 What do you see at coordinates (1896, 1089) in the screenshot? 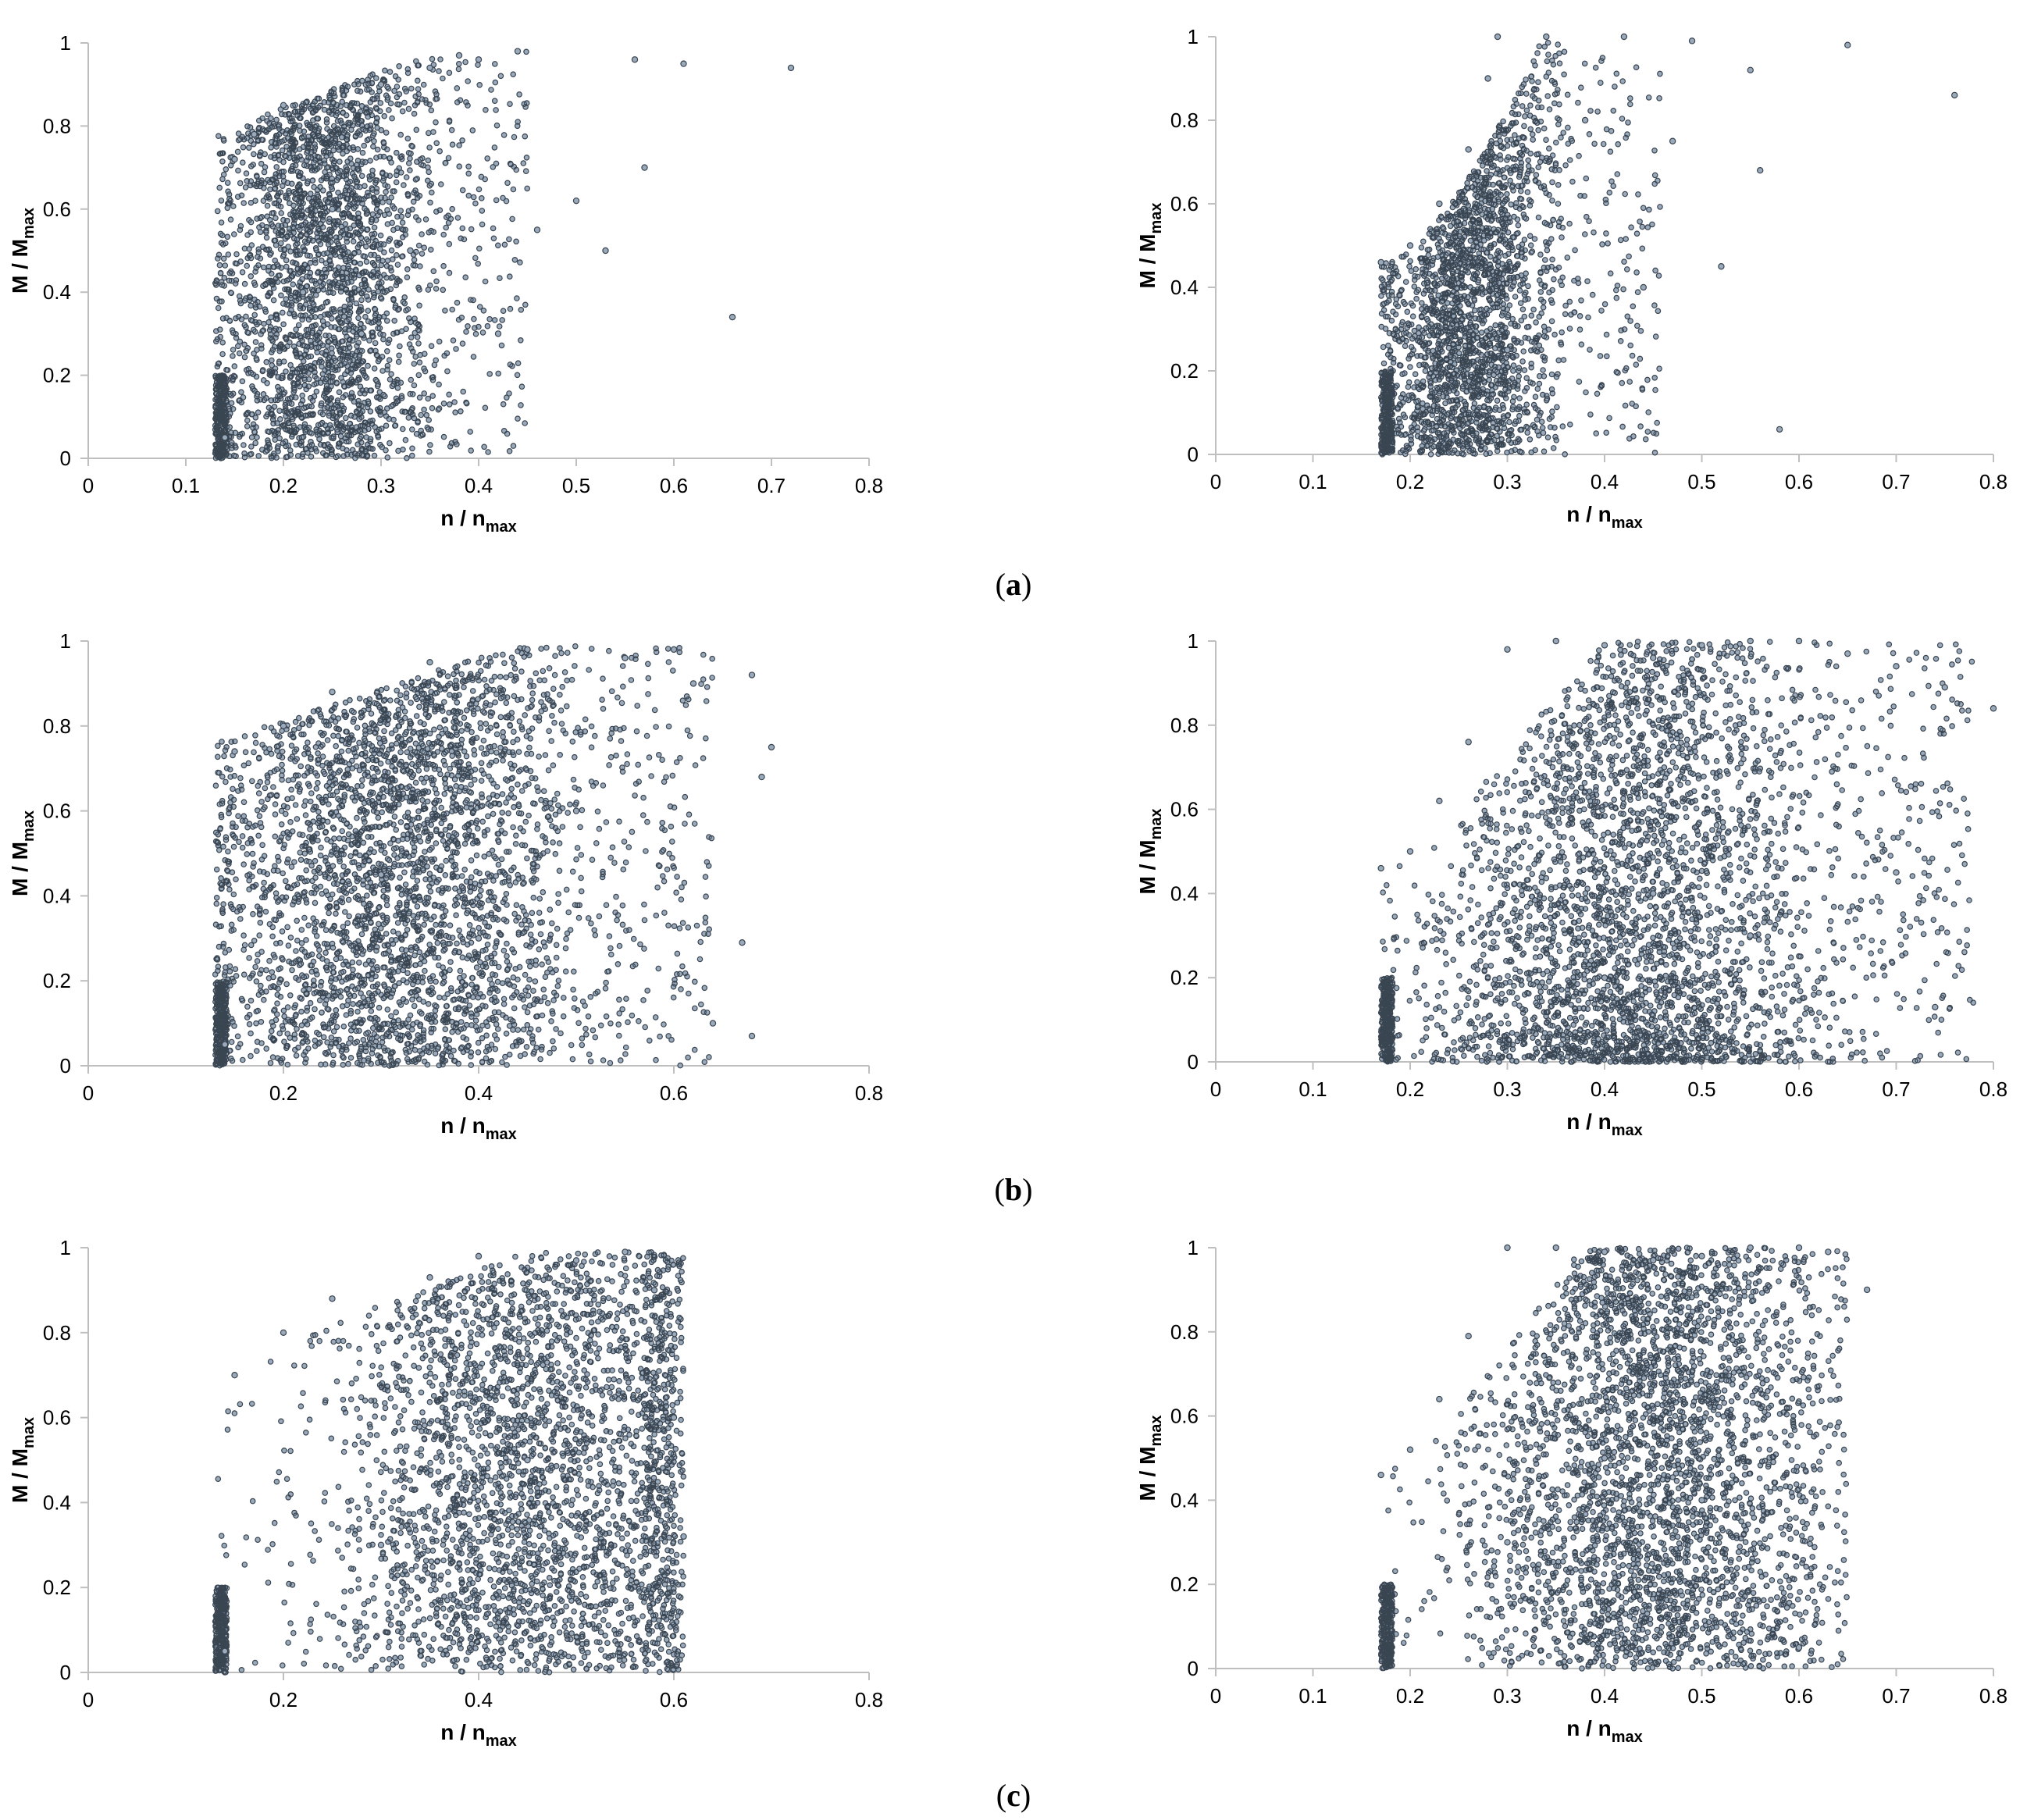
I see `x-tick-label: 0.7` at bounding box center [1896, 1089].